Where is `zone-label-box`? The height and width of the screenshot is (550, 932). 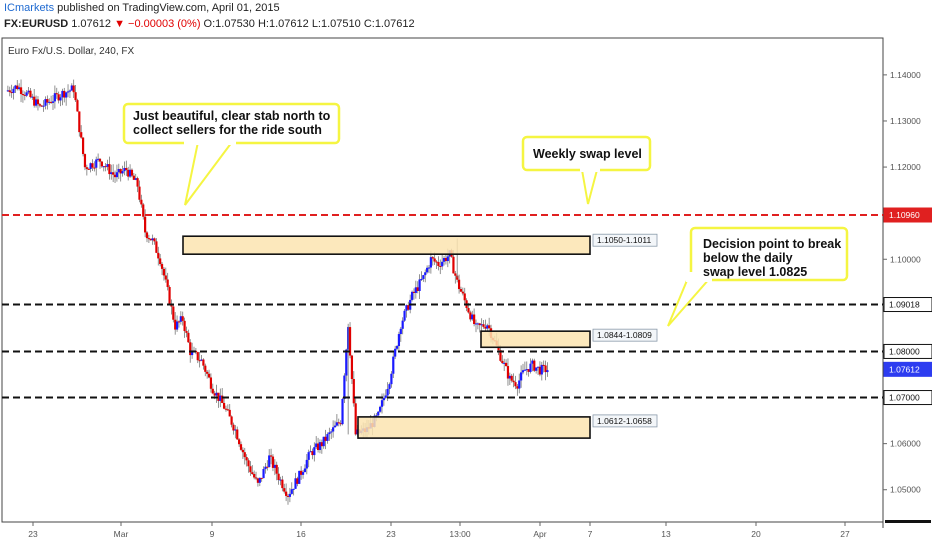
zone-label-box is located at coordinates (625, 240).